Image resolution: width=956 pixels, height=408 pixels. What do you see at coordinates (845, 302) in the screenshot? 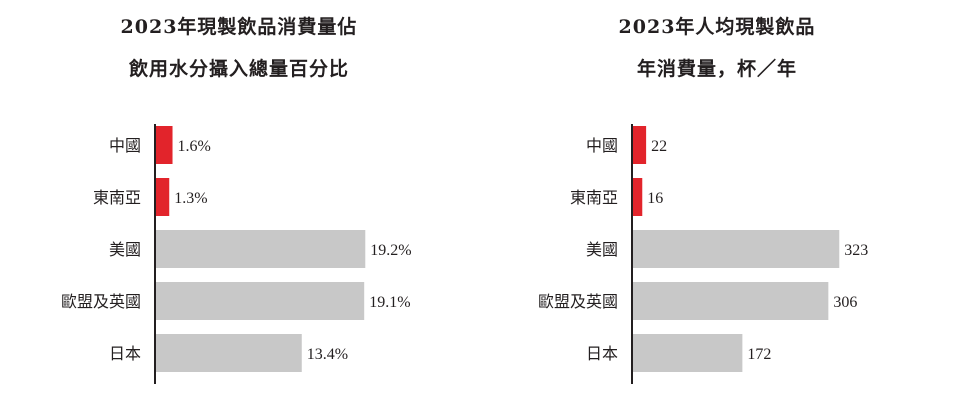
I see `value-label: 306` at bounding box center [845, 302].